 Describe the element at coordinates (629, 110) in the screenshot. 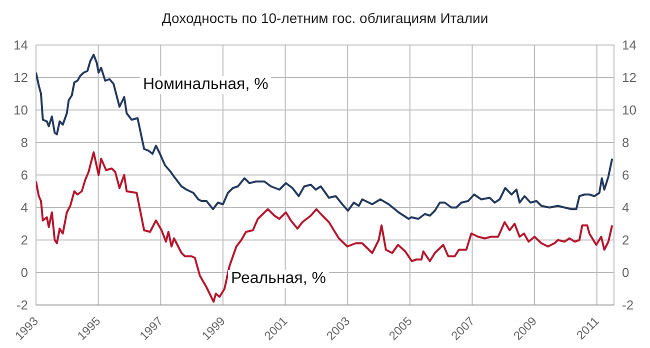

I see `y2-tick-label: 10` at that location.